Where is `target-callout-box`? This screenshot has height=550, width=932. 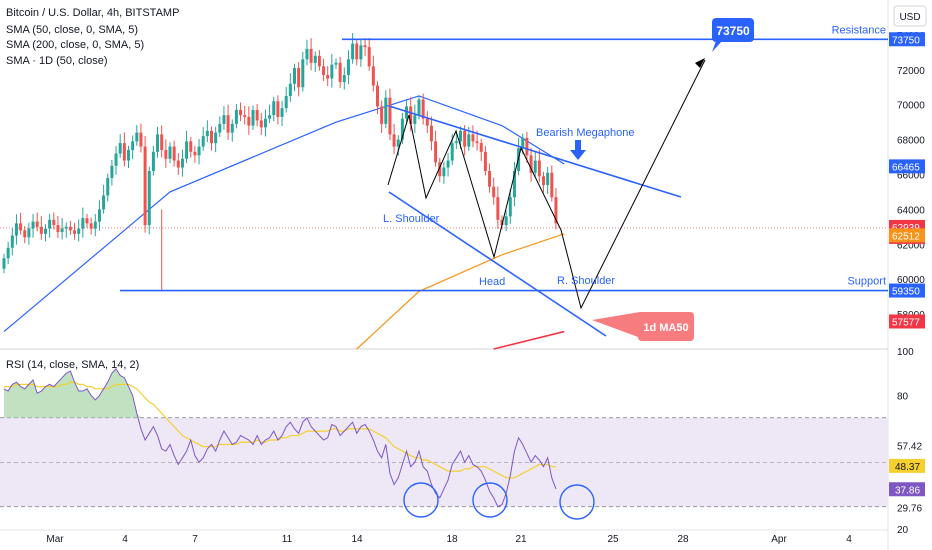
target-callout-box is located at coordinates (733, 30).